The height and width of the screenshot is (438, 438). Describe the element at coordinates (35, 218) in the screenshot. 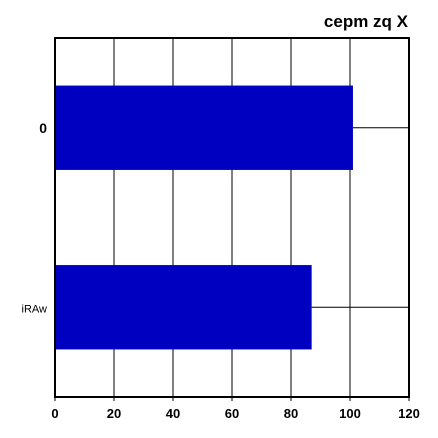

I see `category-labels: 0 iRAw` at that location.